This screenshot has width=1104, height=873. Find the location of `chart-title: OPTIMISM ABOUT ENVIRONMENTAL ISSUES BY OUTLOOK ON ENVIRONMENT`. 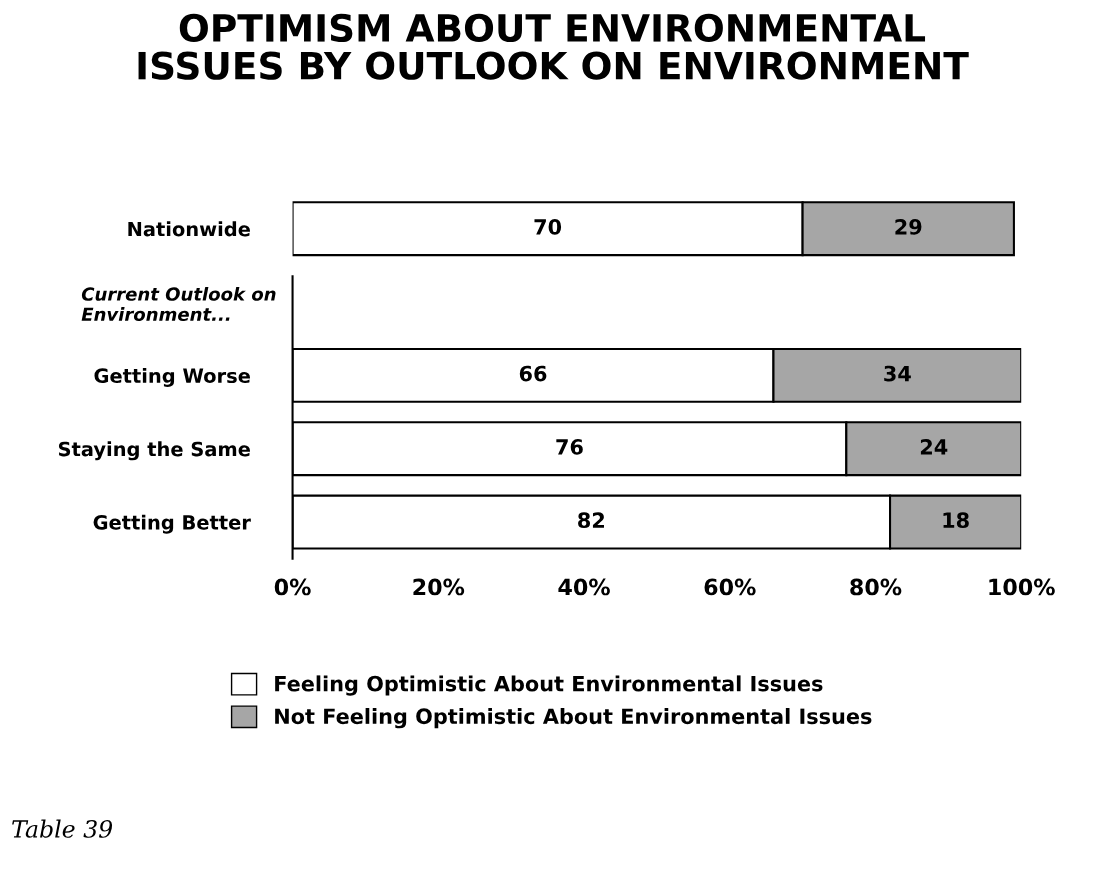

chart-title: OPTIMISM ABOUT ENVIRONMENTAL ISSUES BY OUTLOOK ON ENVIRONMENT is located at coordinates (553, 46).